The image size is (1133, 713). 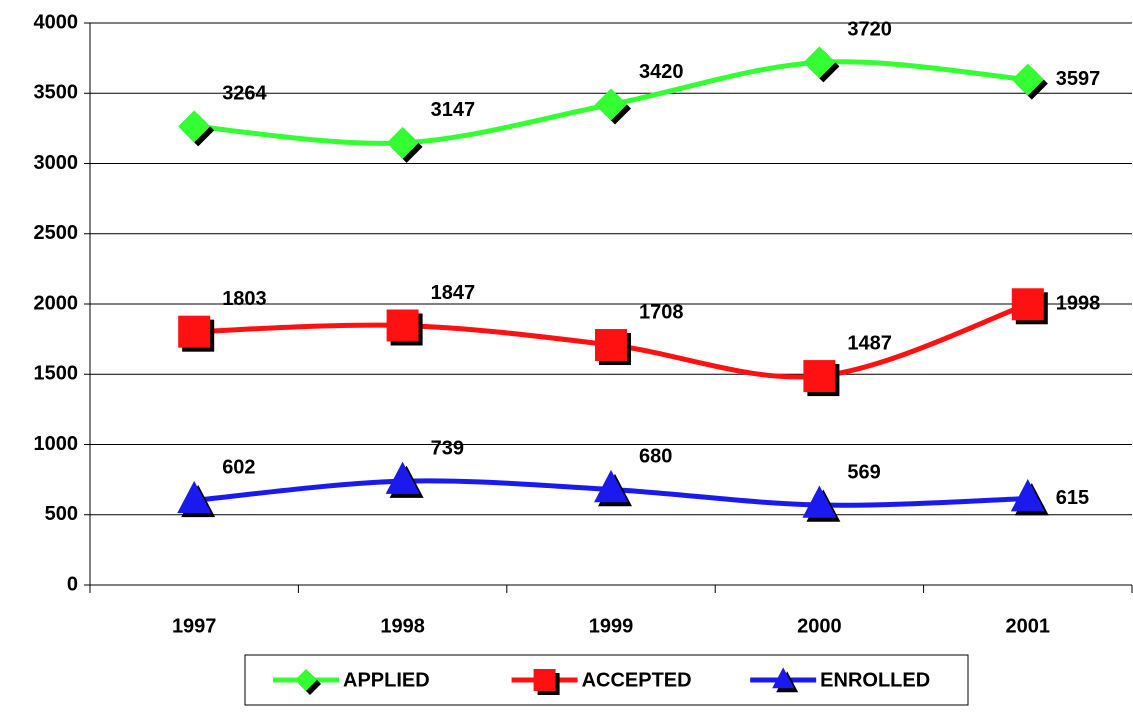 What do you see at coordinates (819, 626) in the screenshot?
I see `x-tick-label: 2000` at bounding box center [819, 626].